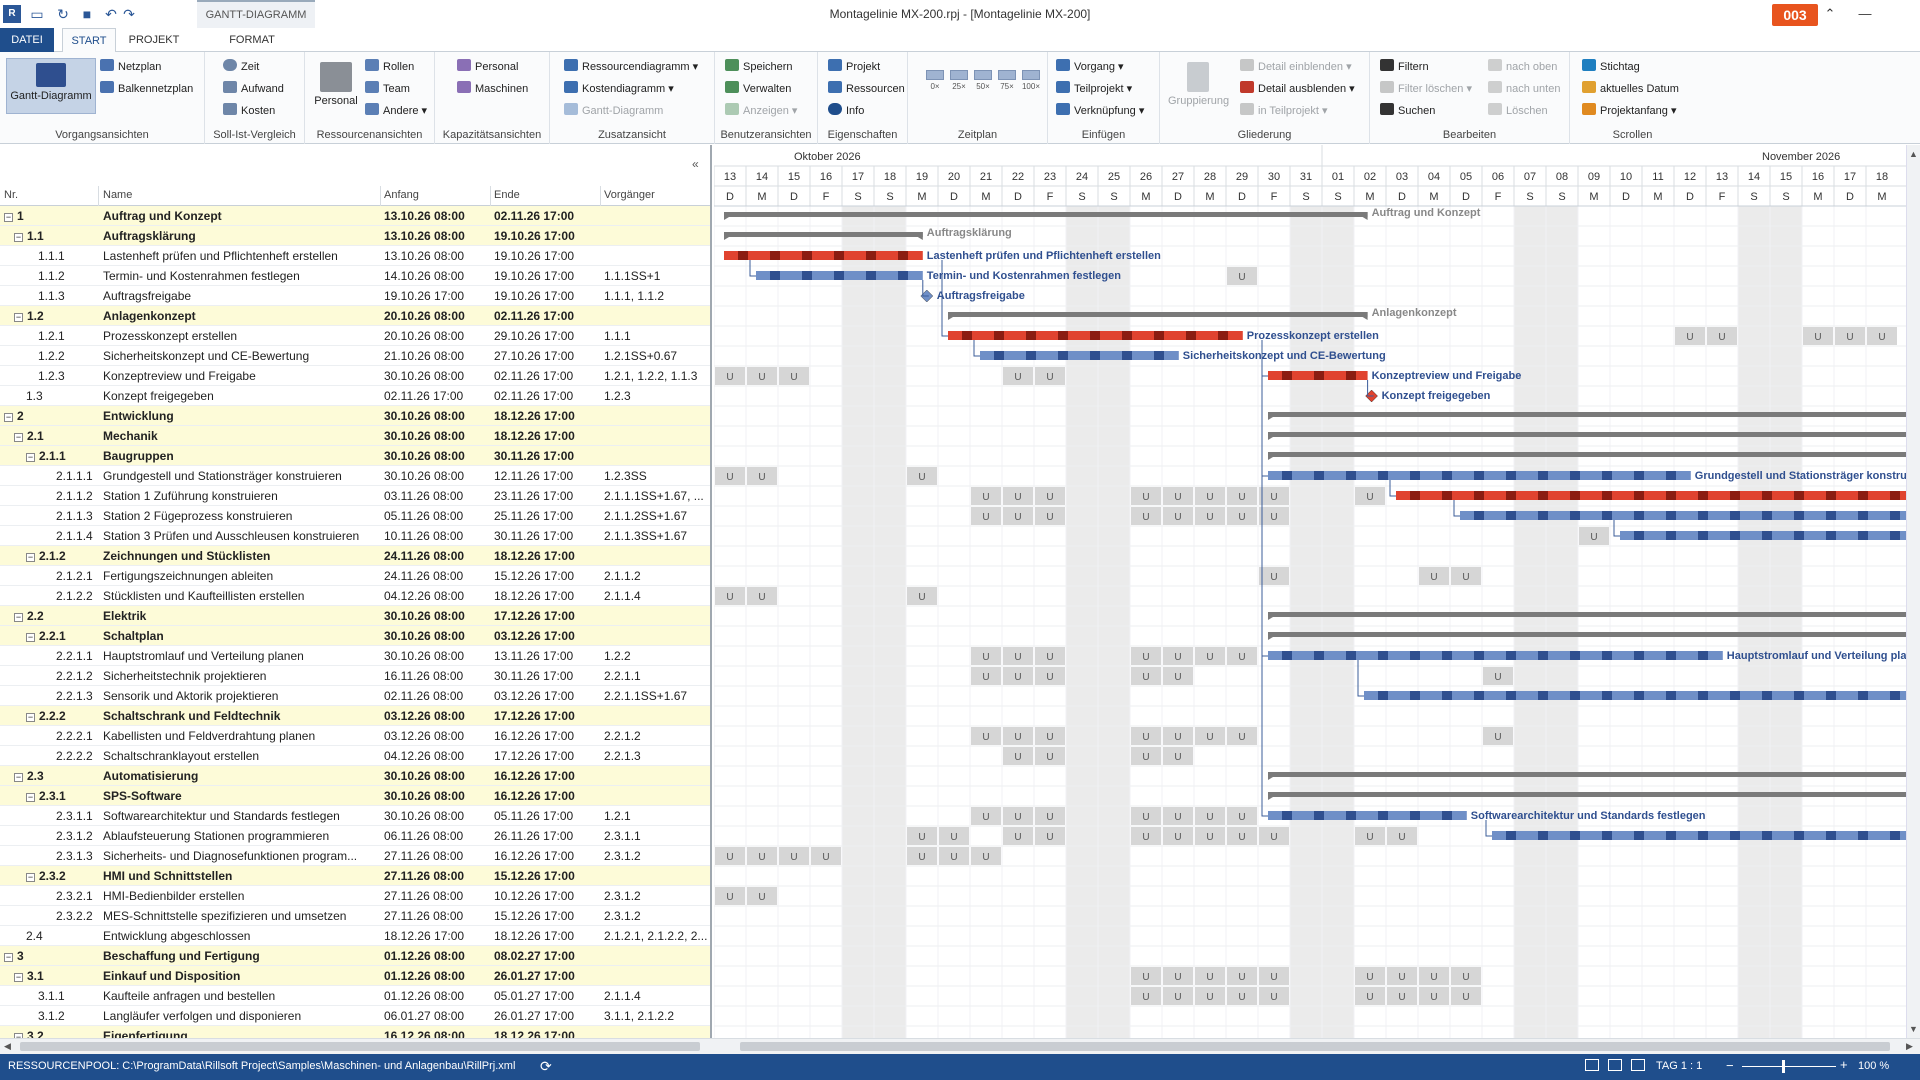 This screenshot has width=1920, height=1080. Describe the element at coordinates (534, 996) in the screenshot. I see `row-end: 05.01.27 17:00` at that location.